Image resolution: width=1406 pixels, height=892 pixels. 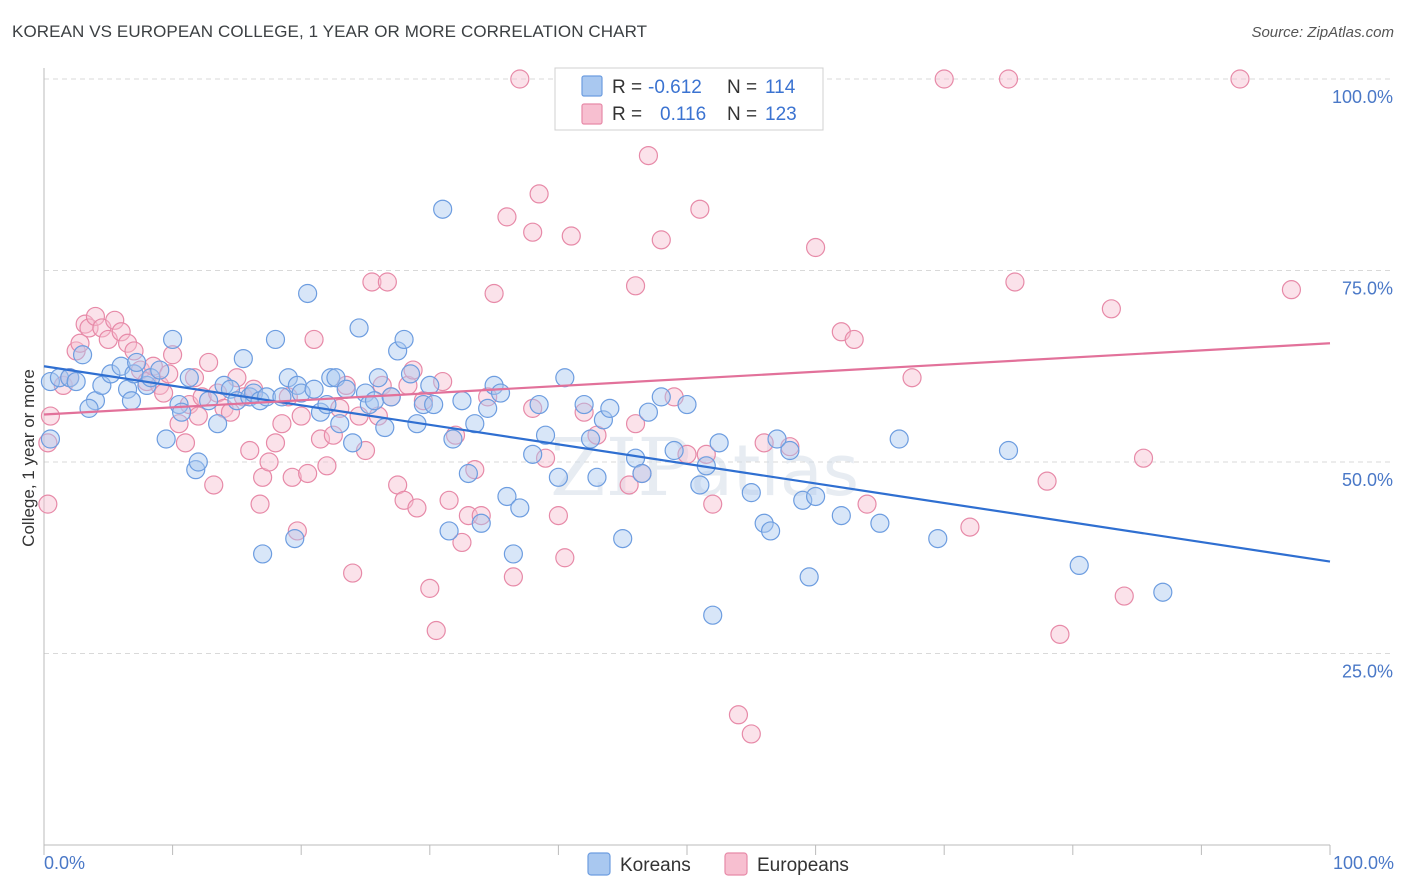 What do you see at coordinates (592, 86) in the screenshot?
I see `legend-swatch-koreans` at bounding box center [592, 86].